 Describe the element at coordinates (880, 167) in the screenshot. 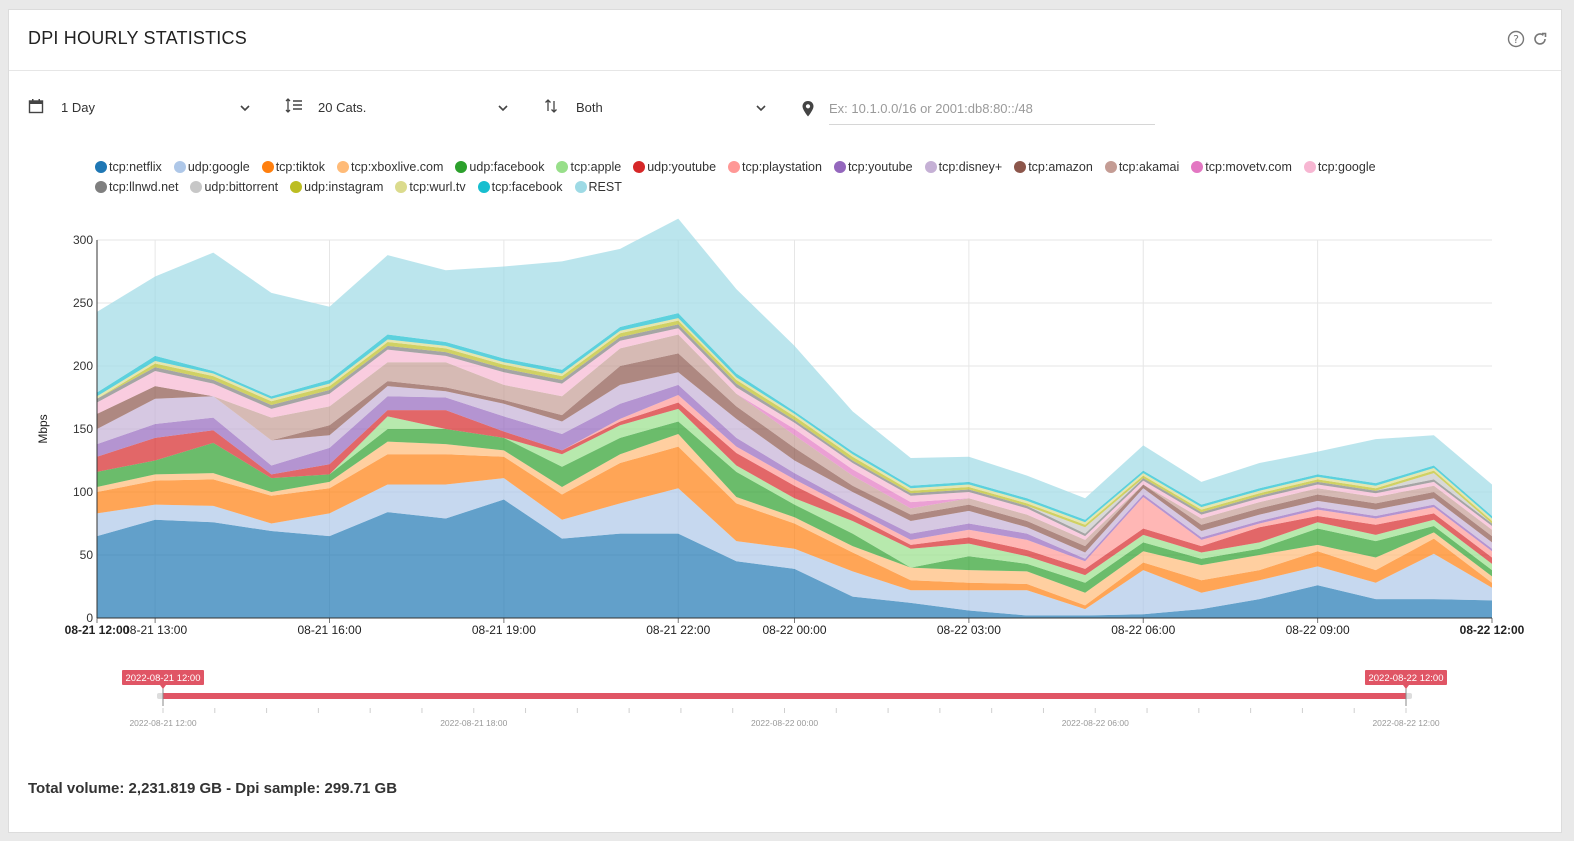

I see `legend-label: tcp:youtube` at that location.